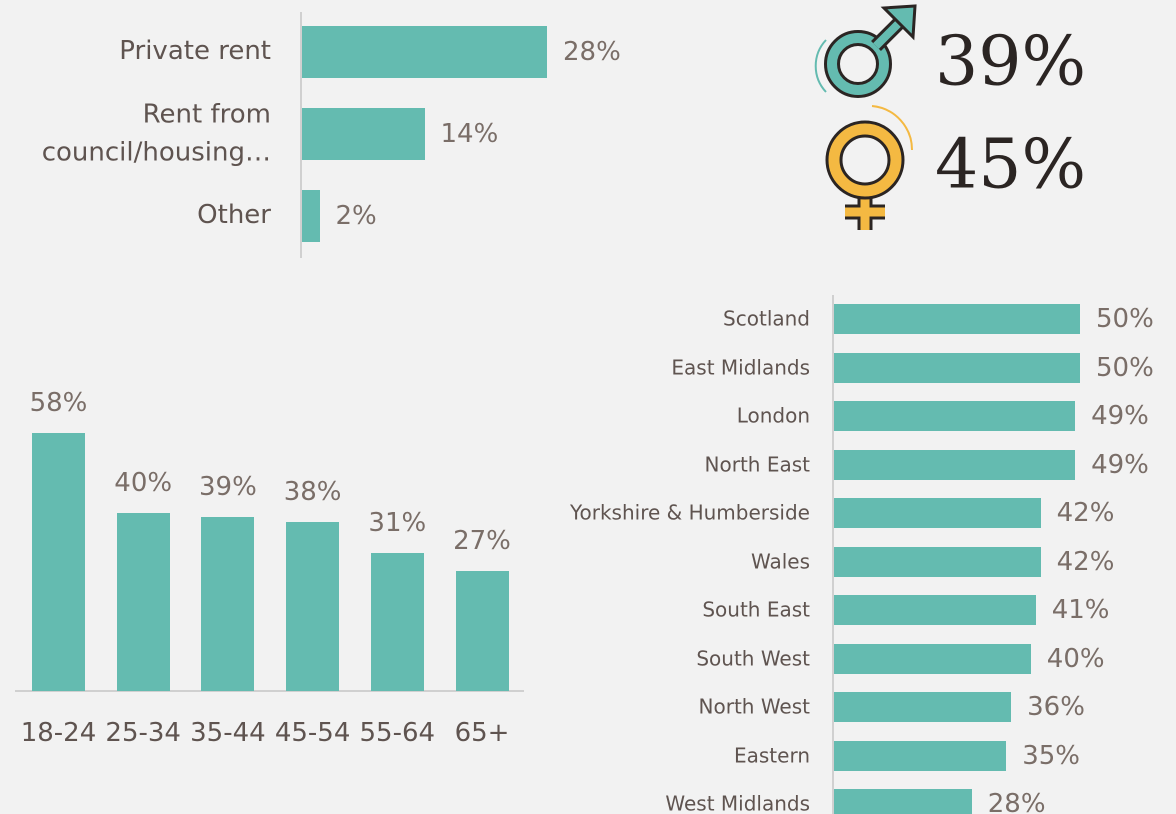 The image size is (1176, 814). Describe the element at coordinates (757, 464) in the screenshot. I see `category-label: North East` at that location.